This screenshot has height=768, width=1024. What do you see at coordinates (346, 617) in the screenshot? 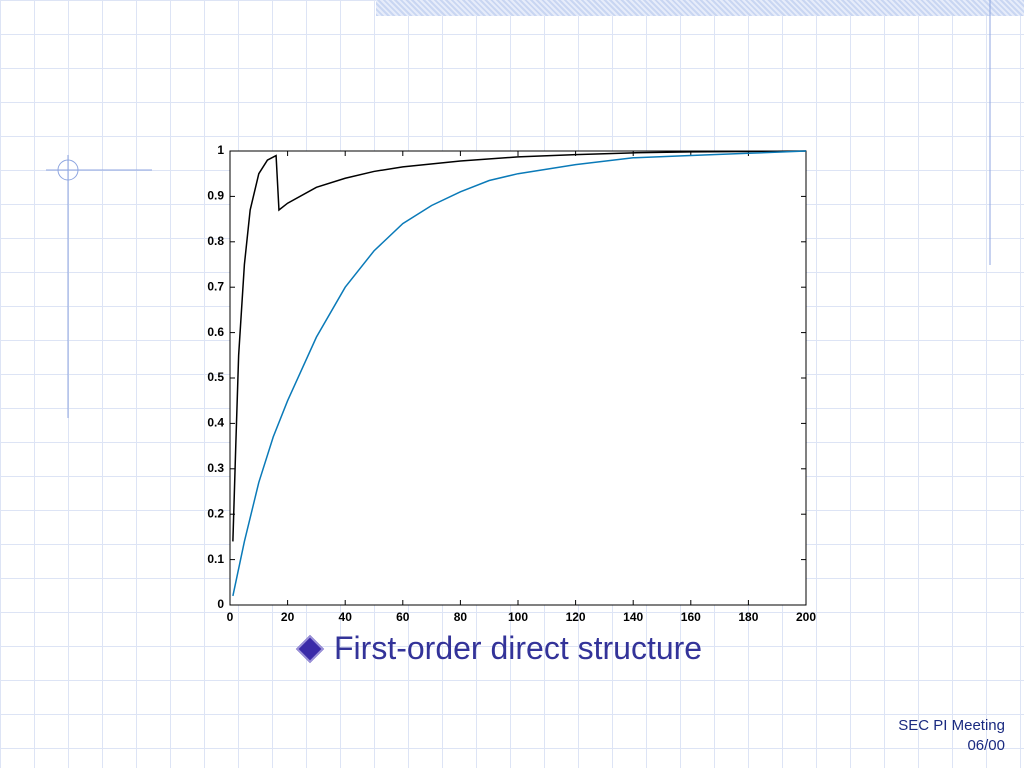
I see `x-tick-label: 40` at bounding box center [346, 617].